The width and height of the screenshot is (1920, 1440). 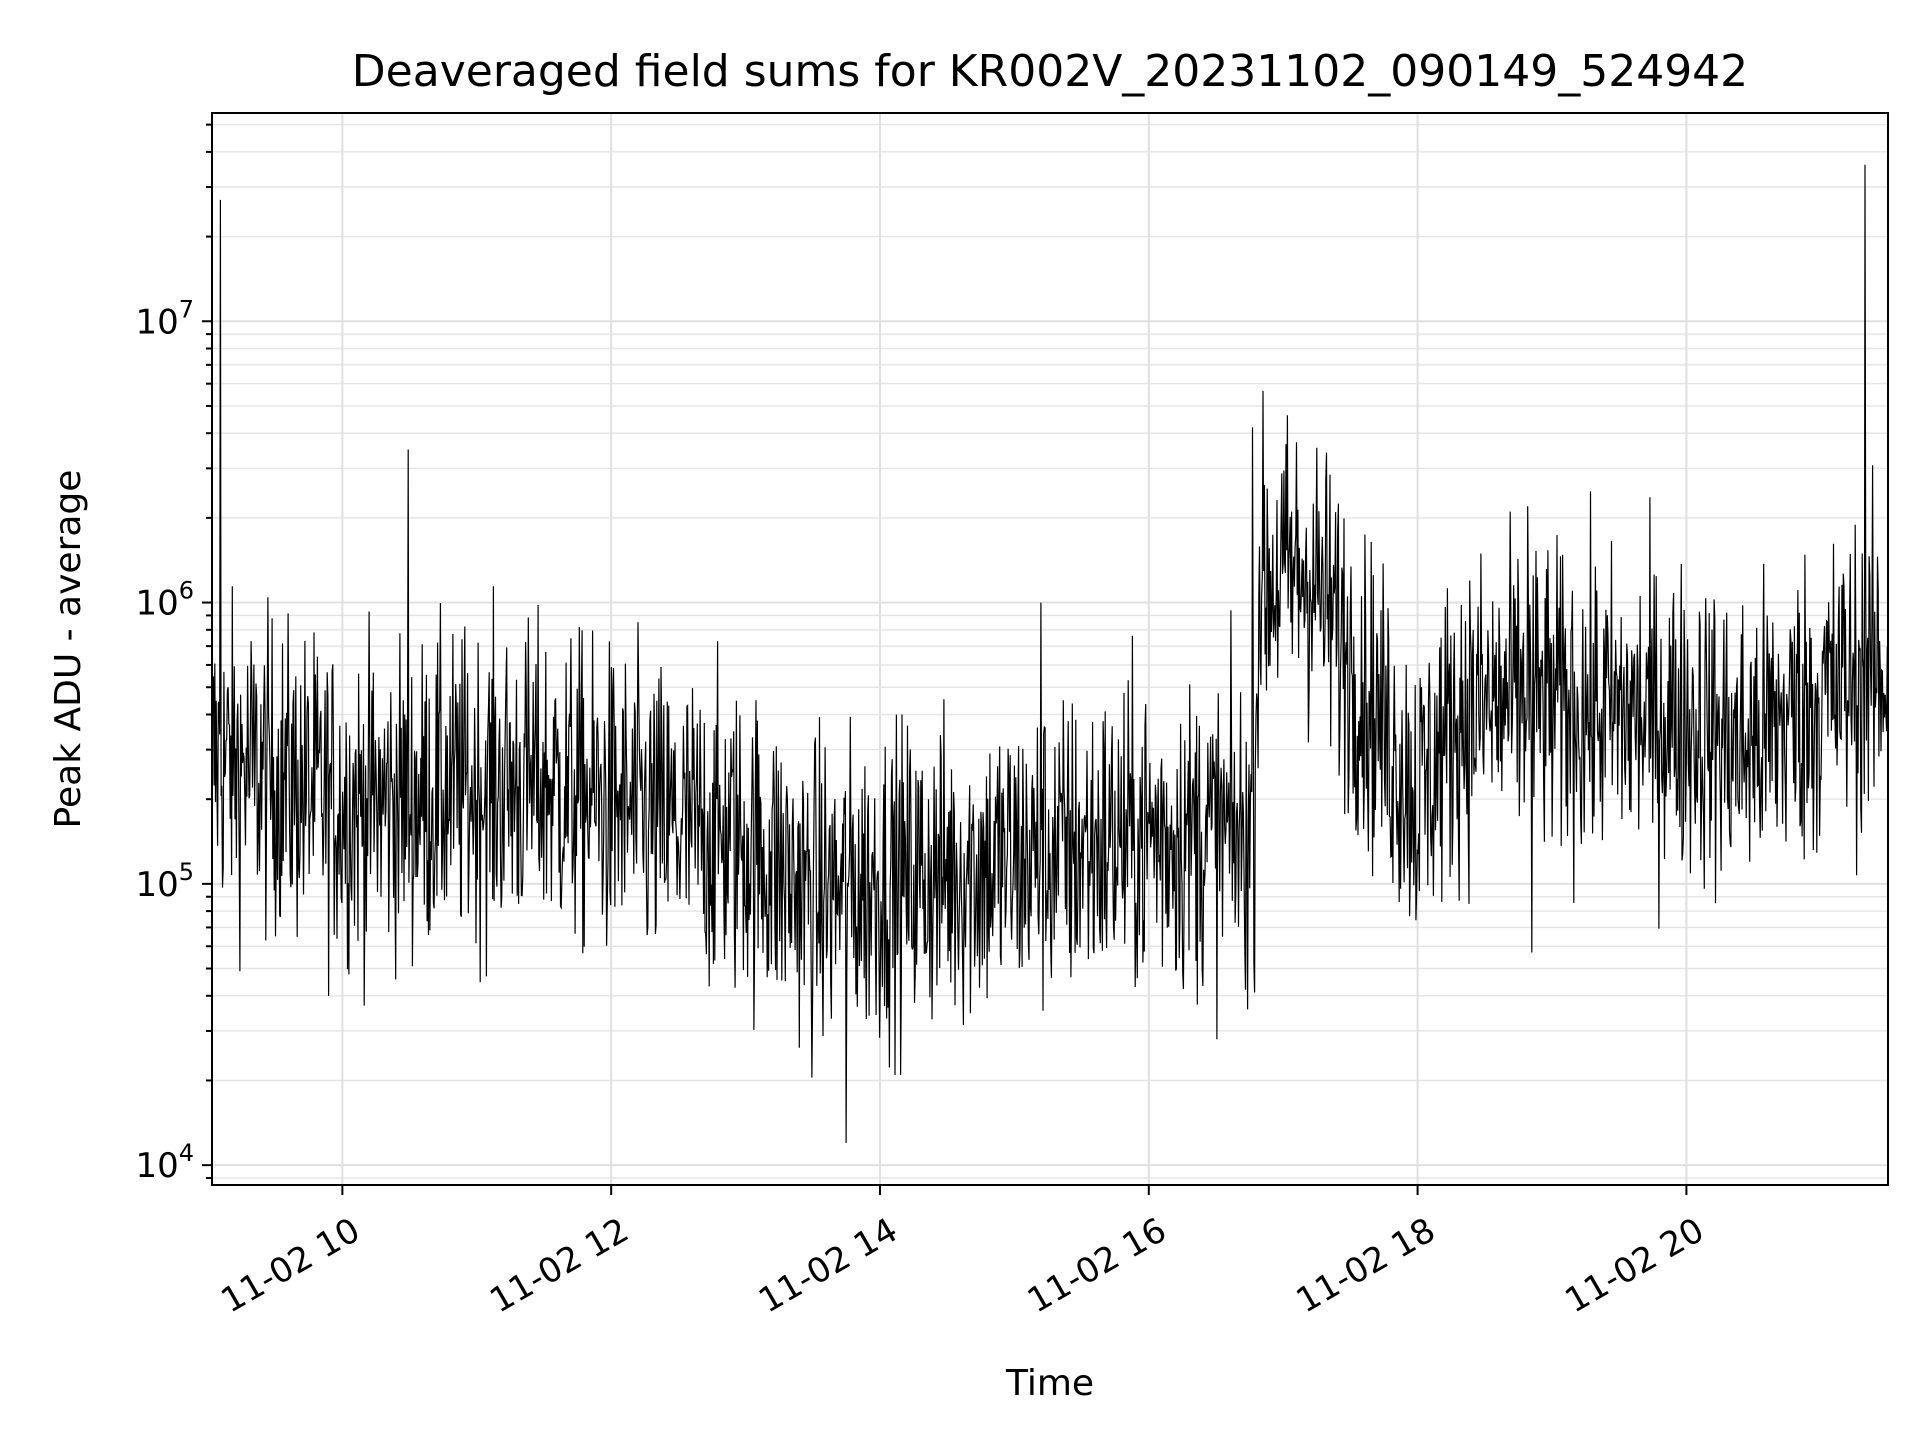 I want to click on y-tick-exponent: 4, so click(x=186, y=1153).